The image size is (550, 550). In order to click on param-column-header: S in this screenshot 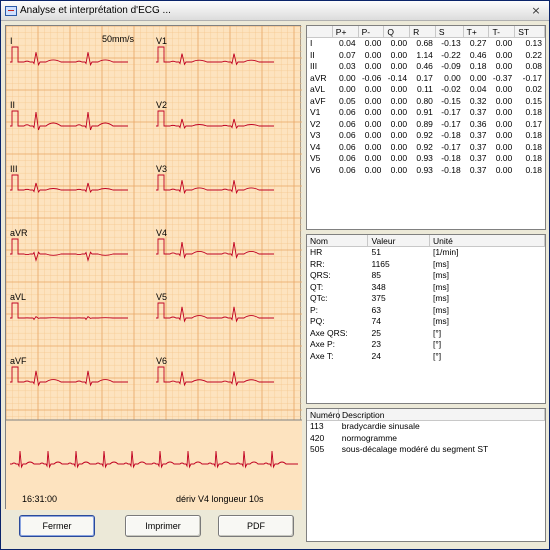, I will do `click(450, 31)`.